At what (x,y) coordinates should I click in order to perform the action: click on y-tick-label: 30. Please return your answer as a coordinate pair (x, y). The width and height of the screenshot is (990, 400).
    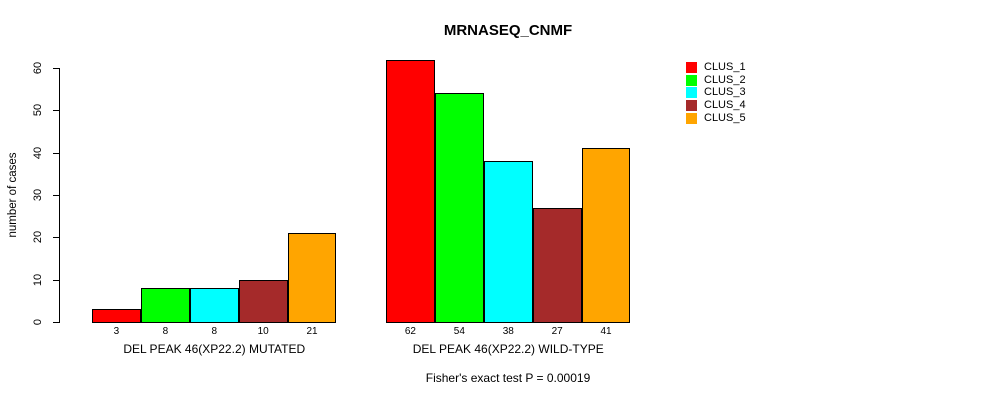
    Looking at the image, I should click on (38, 195).